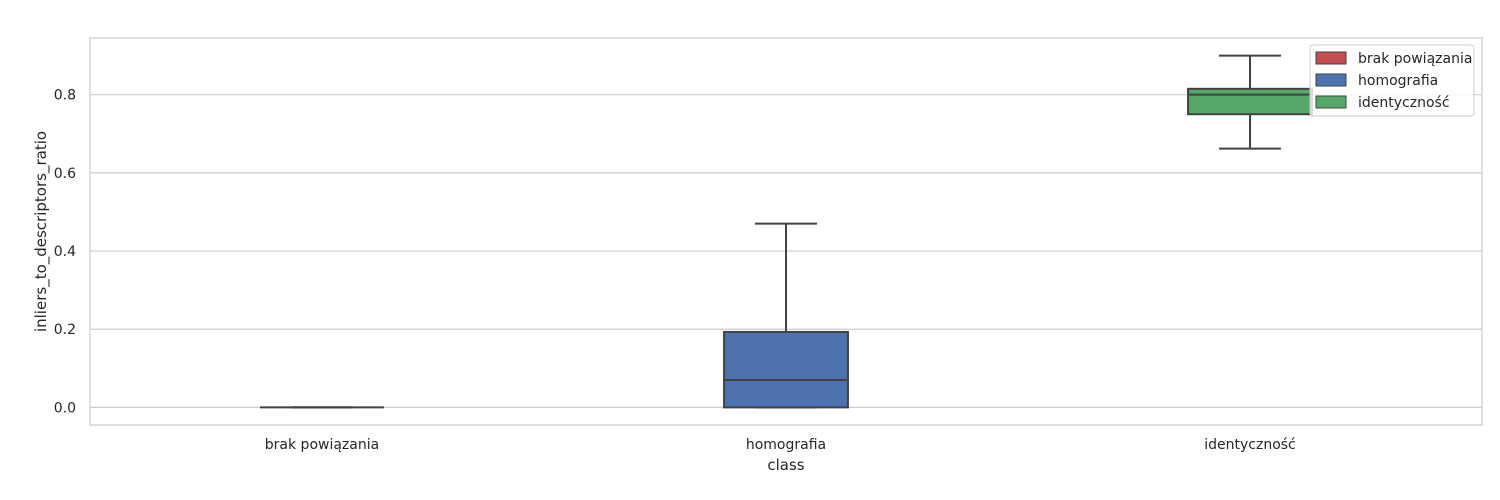 The height and width of the screenshot is (500, 1500). I want to click on legend: brak powiązania homografia identyczność, so click(1392, 80).